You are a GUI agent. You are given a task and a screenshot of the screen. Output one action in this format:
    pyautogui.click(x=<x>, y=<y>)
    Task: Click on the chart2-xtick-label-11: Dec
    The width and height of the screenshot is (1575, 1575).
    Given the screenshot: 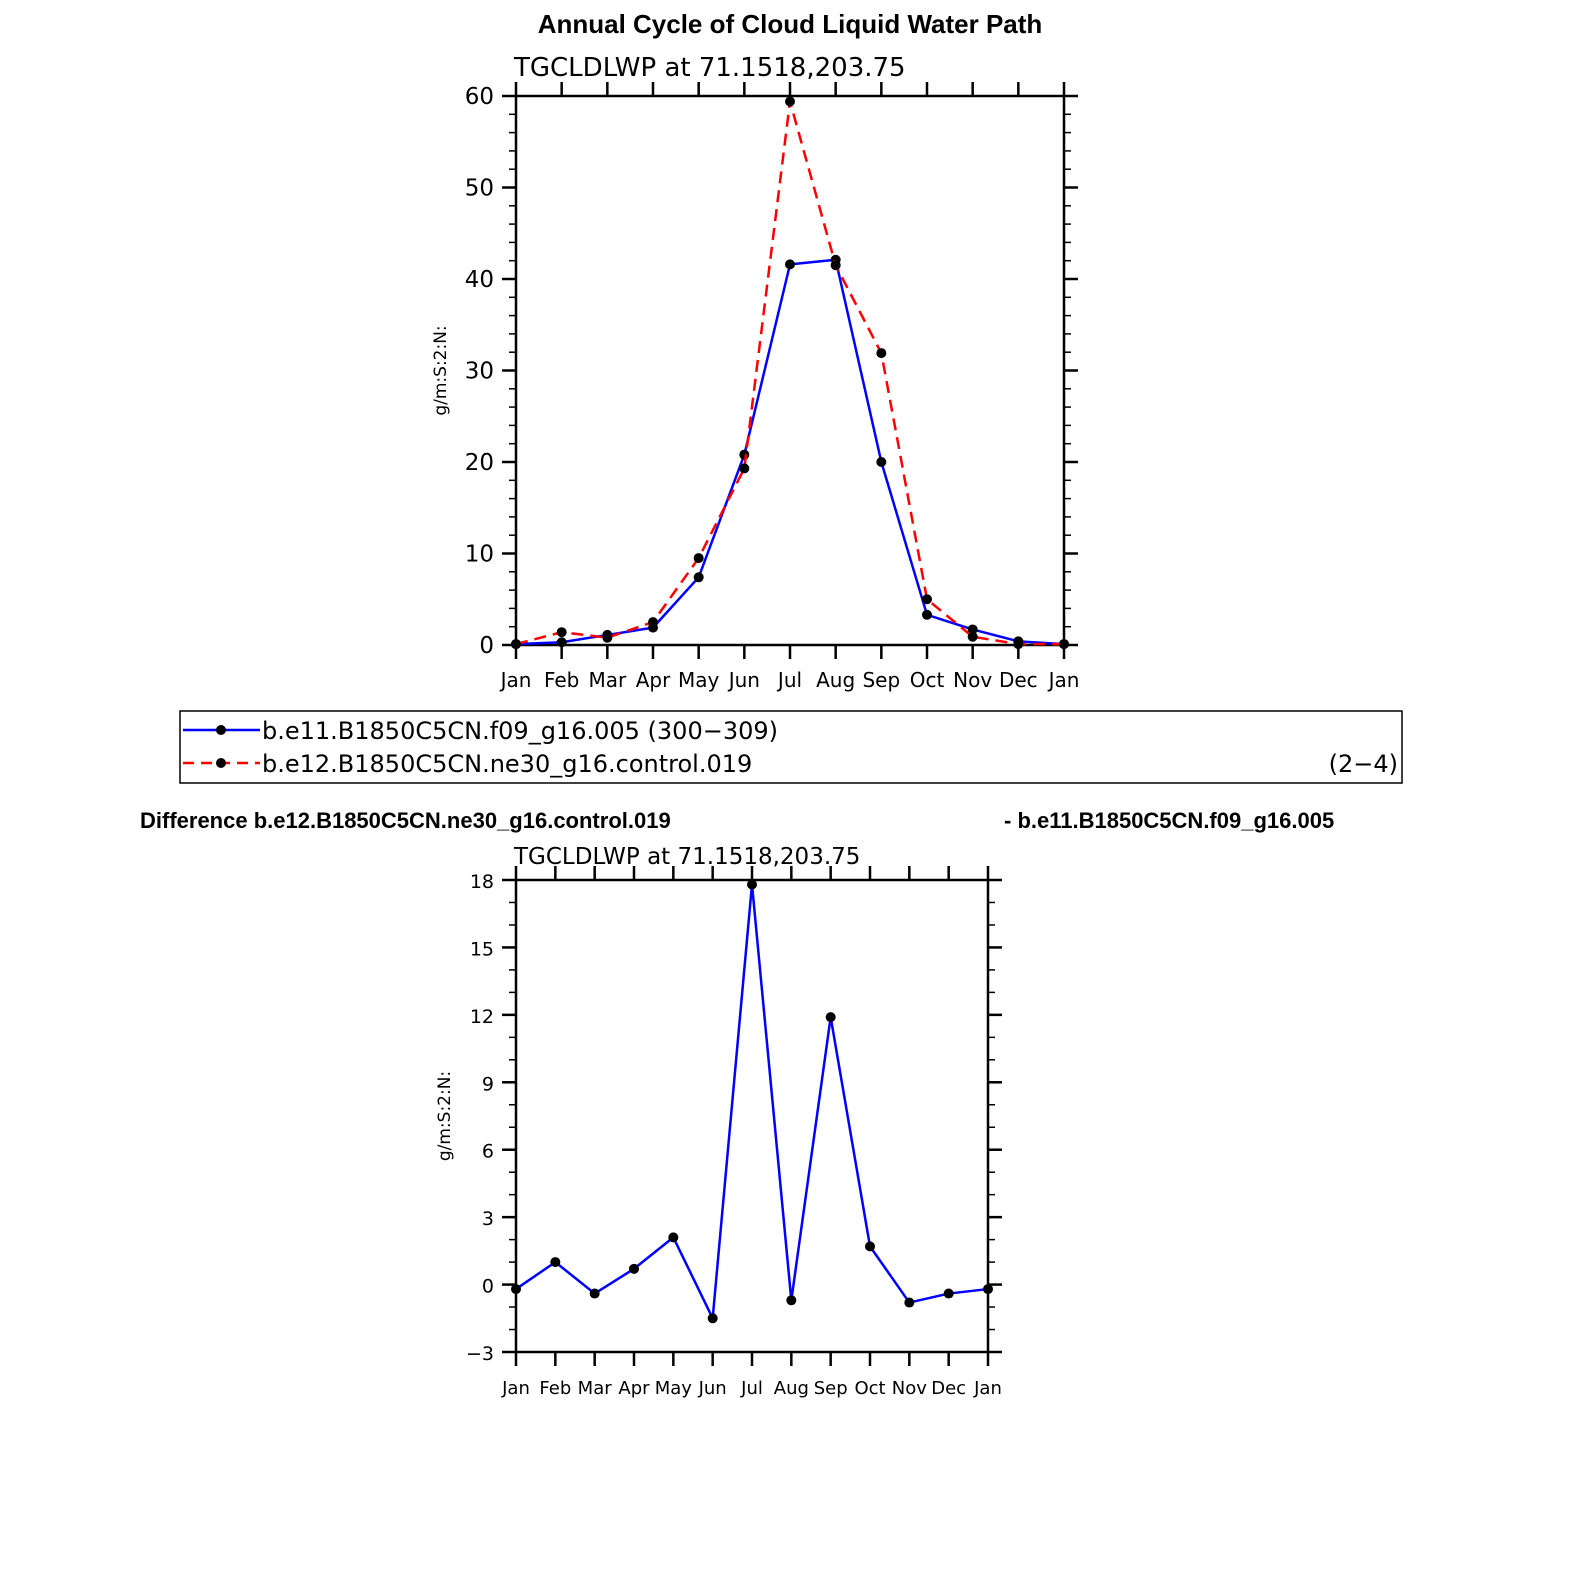 What is the action you would take?
    pyautogui.click(x=948, y=1388)
    